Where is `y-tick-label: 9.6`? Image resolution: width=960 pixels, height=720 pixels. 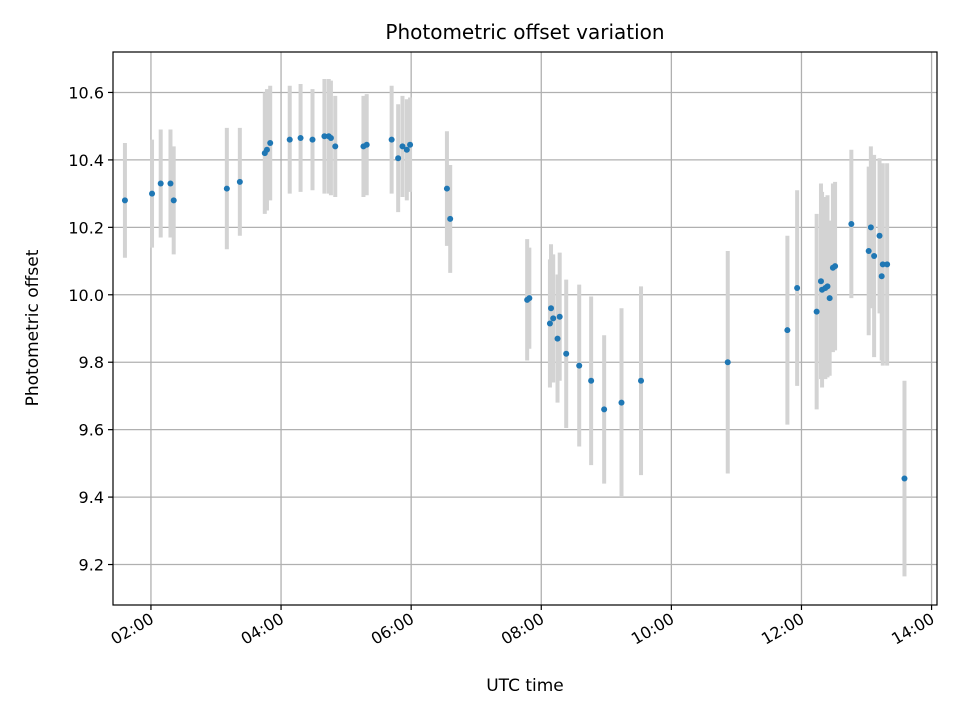 y-tick-label: 9.6 is located at coordinates (91, 430).